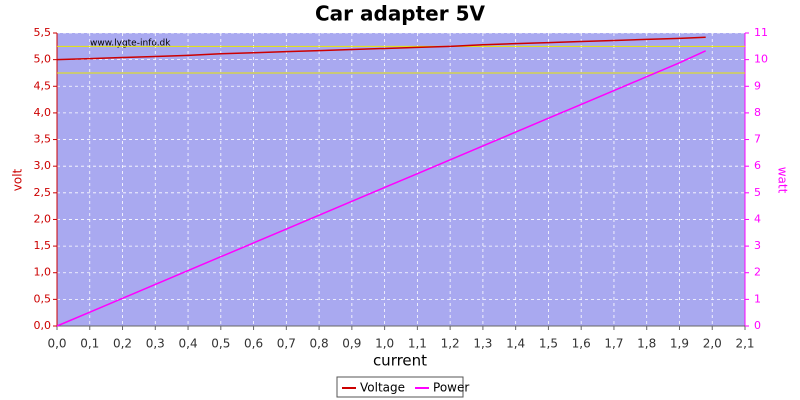 The image size is (800, 400). What do you see at coordinates (382, 388) in the screenshot?
I see `legend-label: Voltage` at bounding box center [382, 388].